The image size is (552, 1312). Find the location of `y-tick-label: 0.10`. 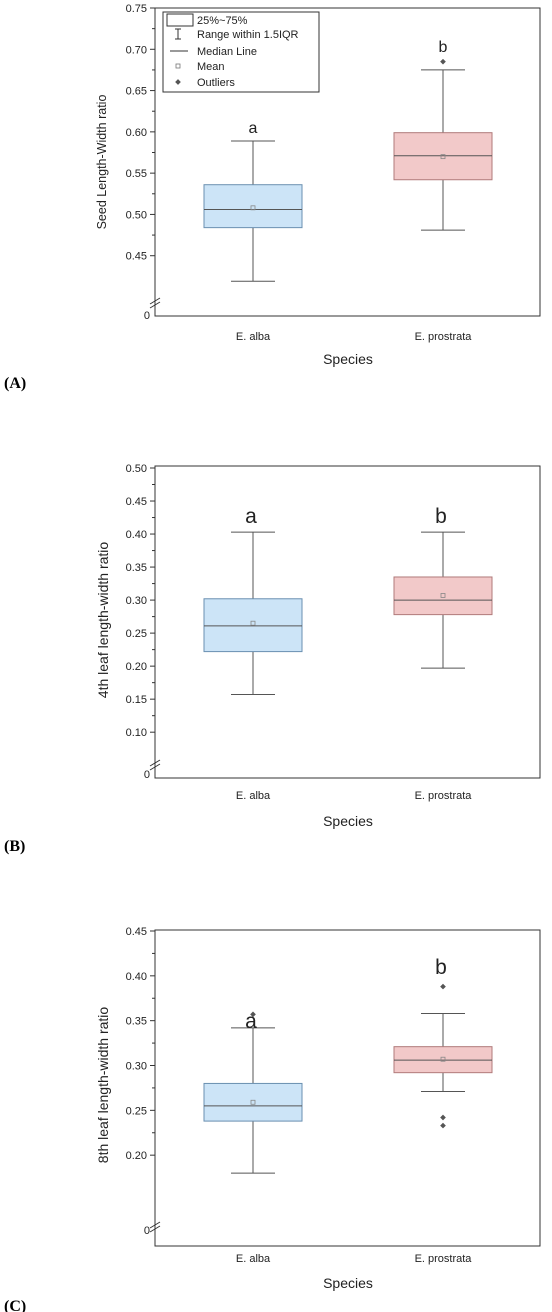

y-tick-label: 0.10 is located at coordinates (136, 733).